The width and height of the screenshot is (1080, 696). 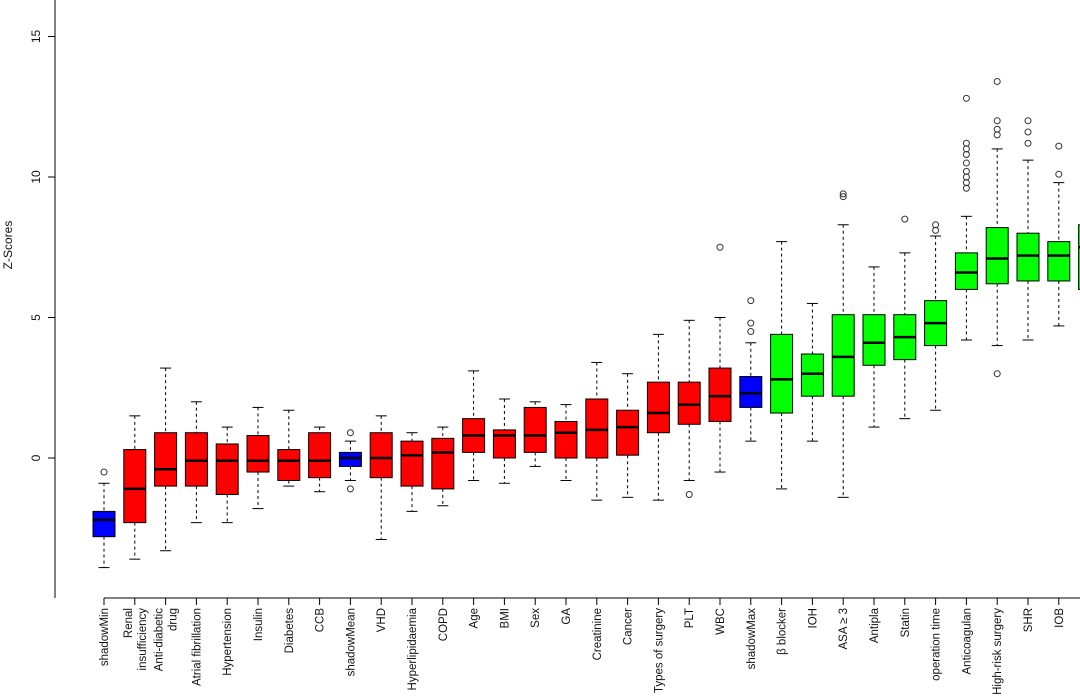 I want to click on x-tick-label: Atrial fibrillation, so click(x=197, y=647).